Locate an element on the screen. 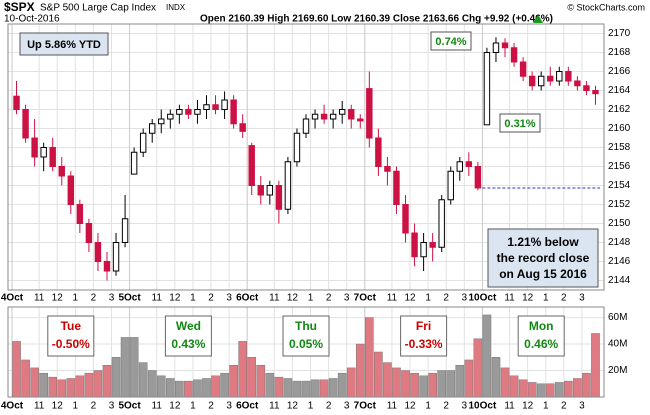 This screenshot has width=650, height=415. record-line: 1.21% below is located at coordinates (543, 242).